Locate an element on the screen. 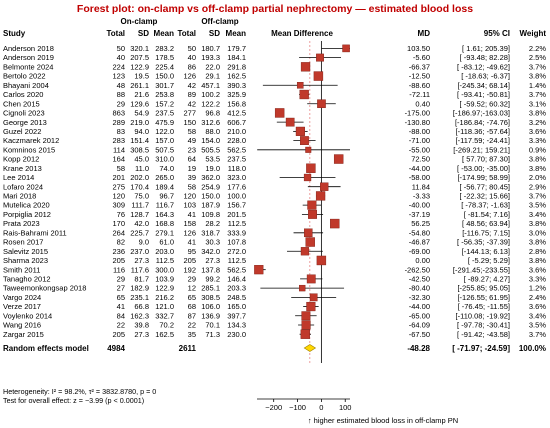  study-weight: 1.2% is located at coordinates (537, 288).